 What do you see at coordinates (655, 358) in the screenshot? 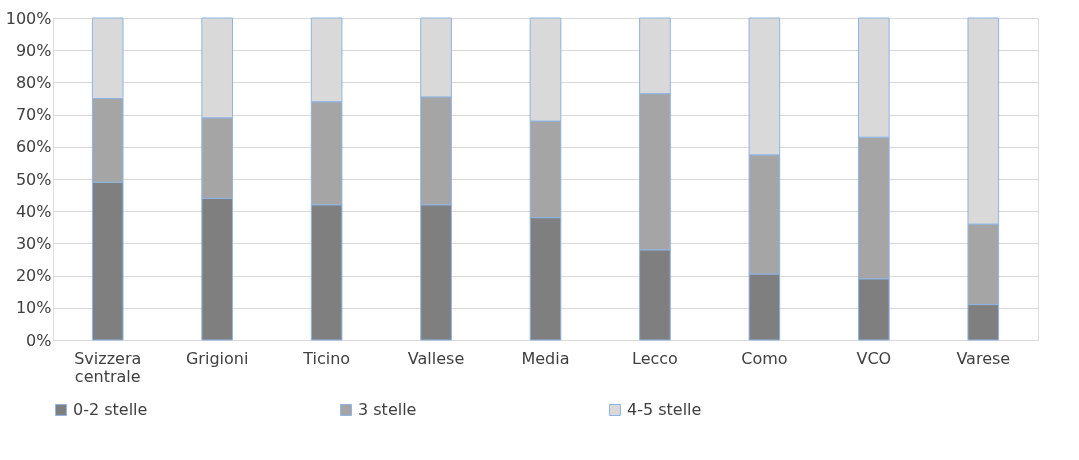
I see `x-tick-label: Lecco` at bounding box center [655, 358].